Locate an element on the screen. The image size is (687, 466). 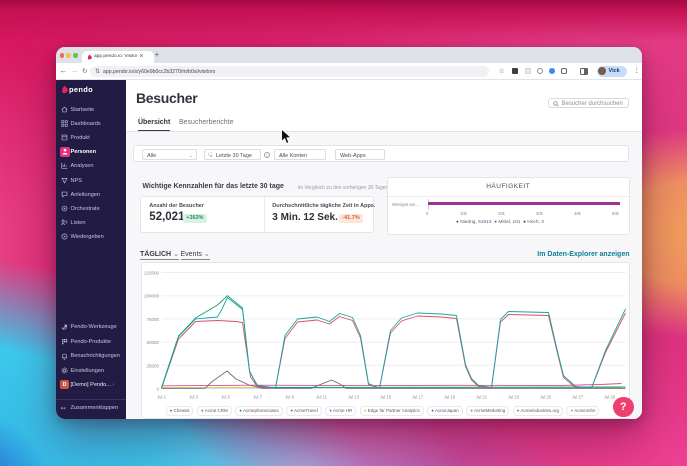
svg-text: 0 is located at coordinates (157, 388).